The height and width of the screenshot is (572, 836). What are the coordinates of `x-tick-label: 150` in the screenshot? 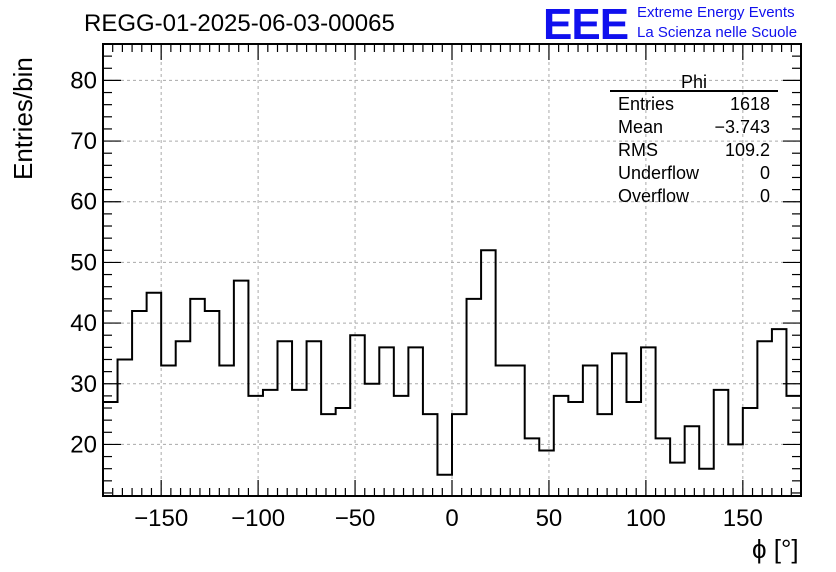 It's located at (743, 518).